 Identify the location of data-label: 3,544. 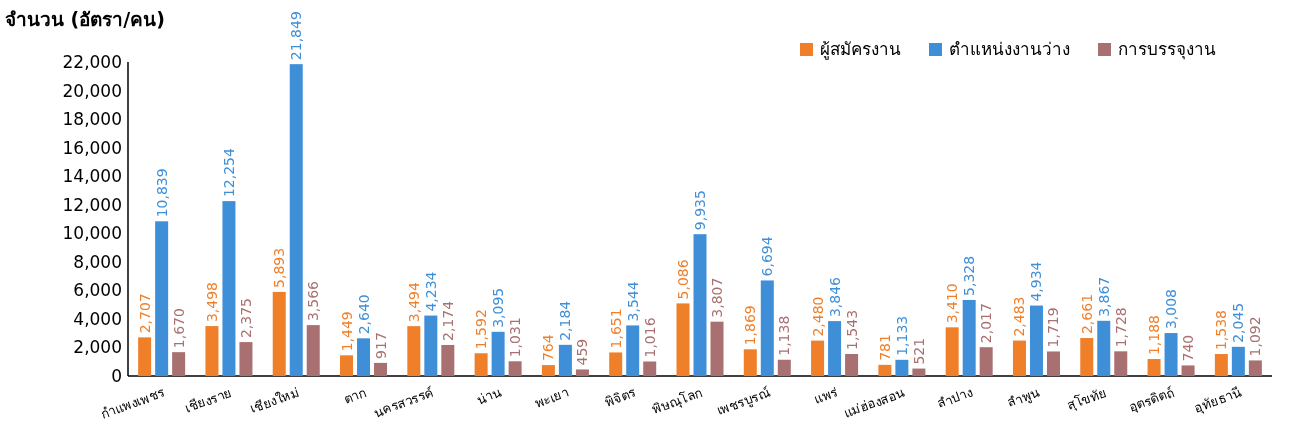
(632, 301).